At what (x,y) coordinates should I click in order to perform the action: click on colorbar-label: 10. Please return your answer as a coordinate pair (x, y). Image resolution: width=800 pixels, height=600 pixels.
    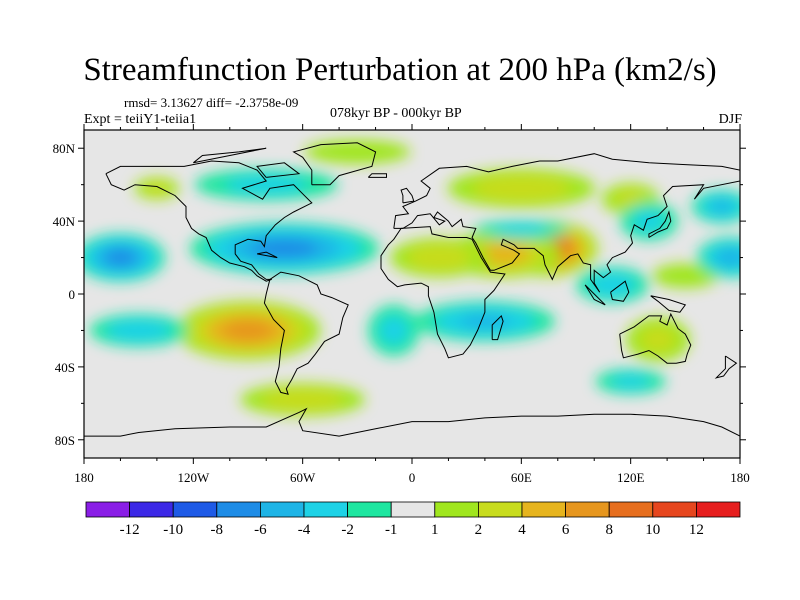
    Looking at the image, I should click on (652, 530).